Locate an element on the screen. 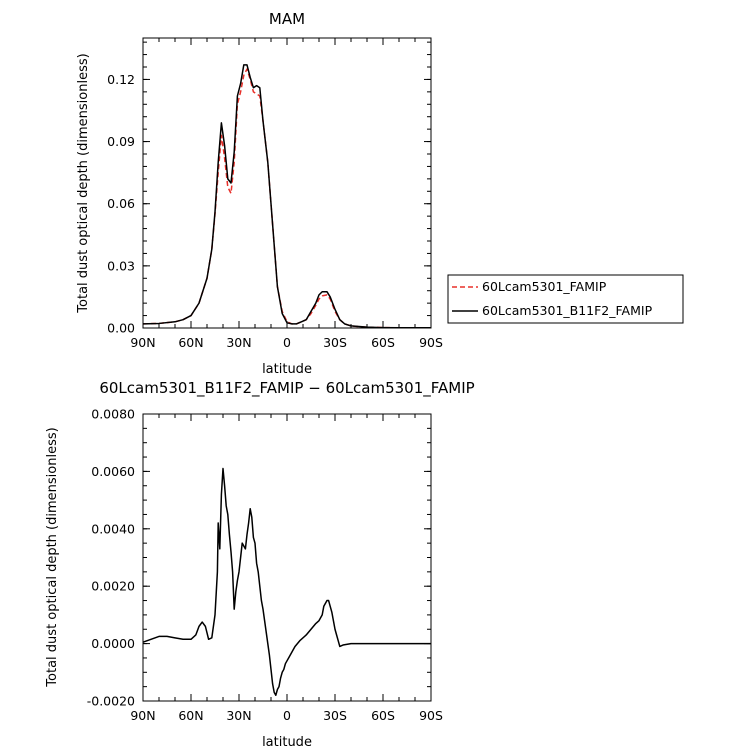 This screenshot has height=756, width=731. top-y-axis-label: Total dust optical depth (dimensionless) is located at coordinates (83, 183).